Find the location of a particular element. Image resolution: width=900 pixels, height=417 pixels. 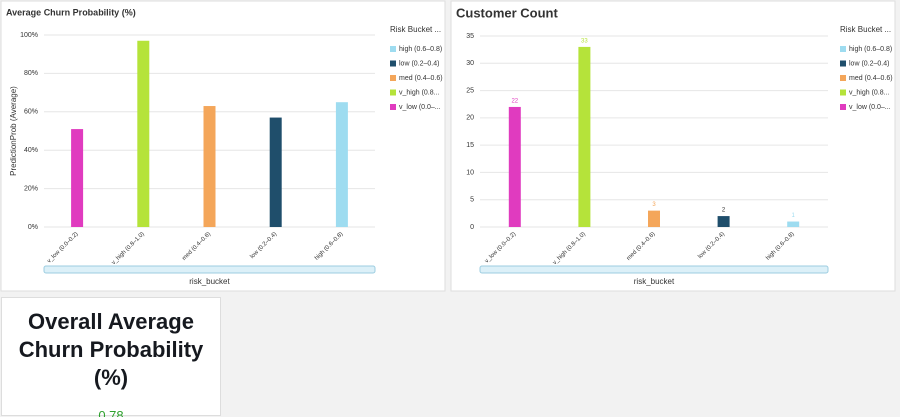

data-label: 3 is located at coordinates (654, 205).